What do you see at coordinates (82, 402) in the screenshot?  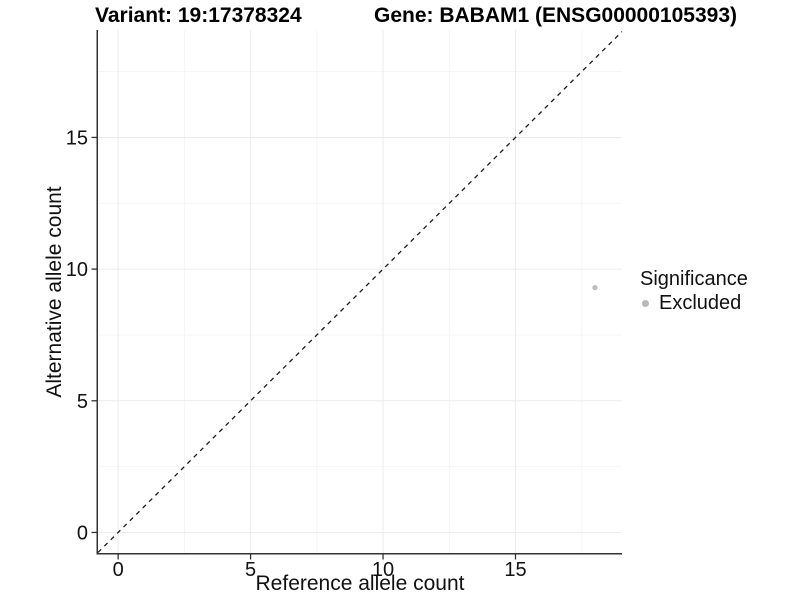 I see `y-axis-tick-label: 5` at bounding box center [82, 402].